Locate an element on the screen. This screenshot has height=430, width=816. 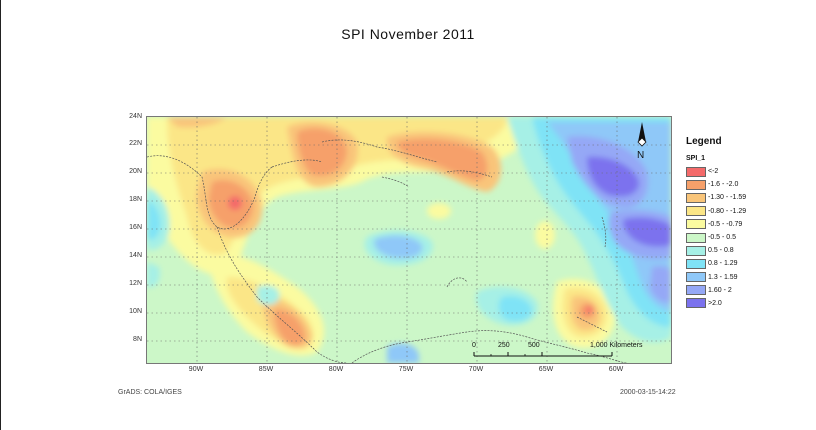
lon-label: 75W is located at coordinates (406, 369).